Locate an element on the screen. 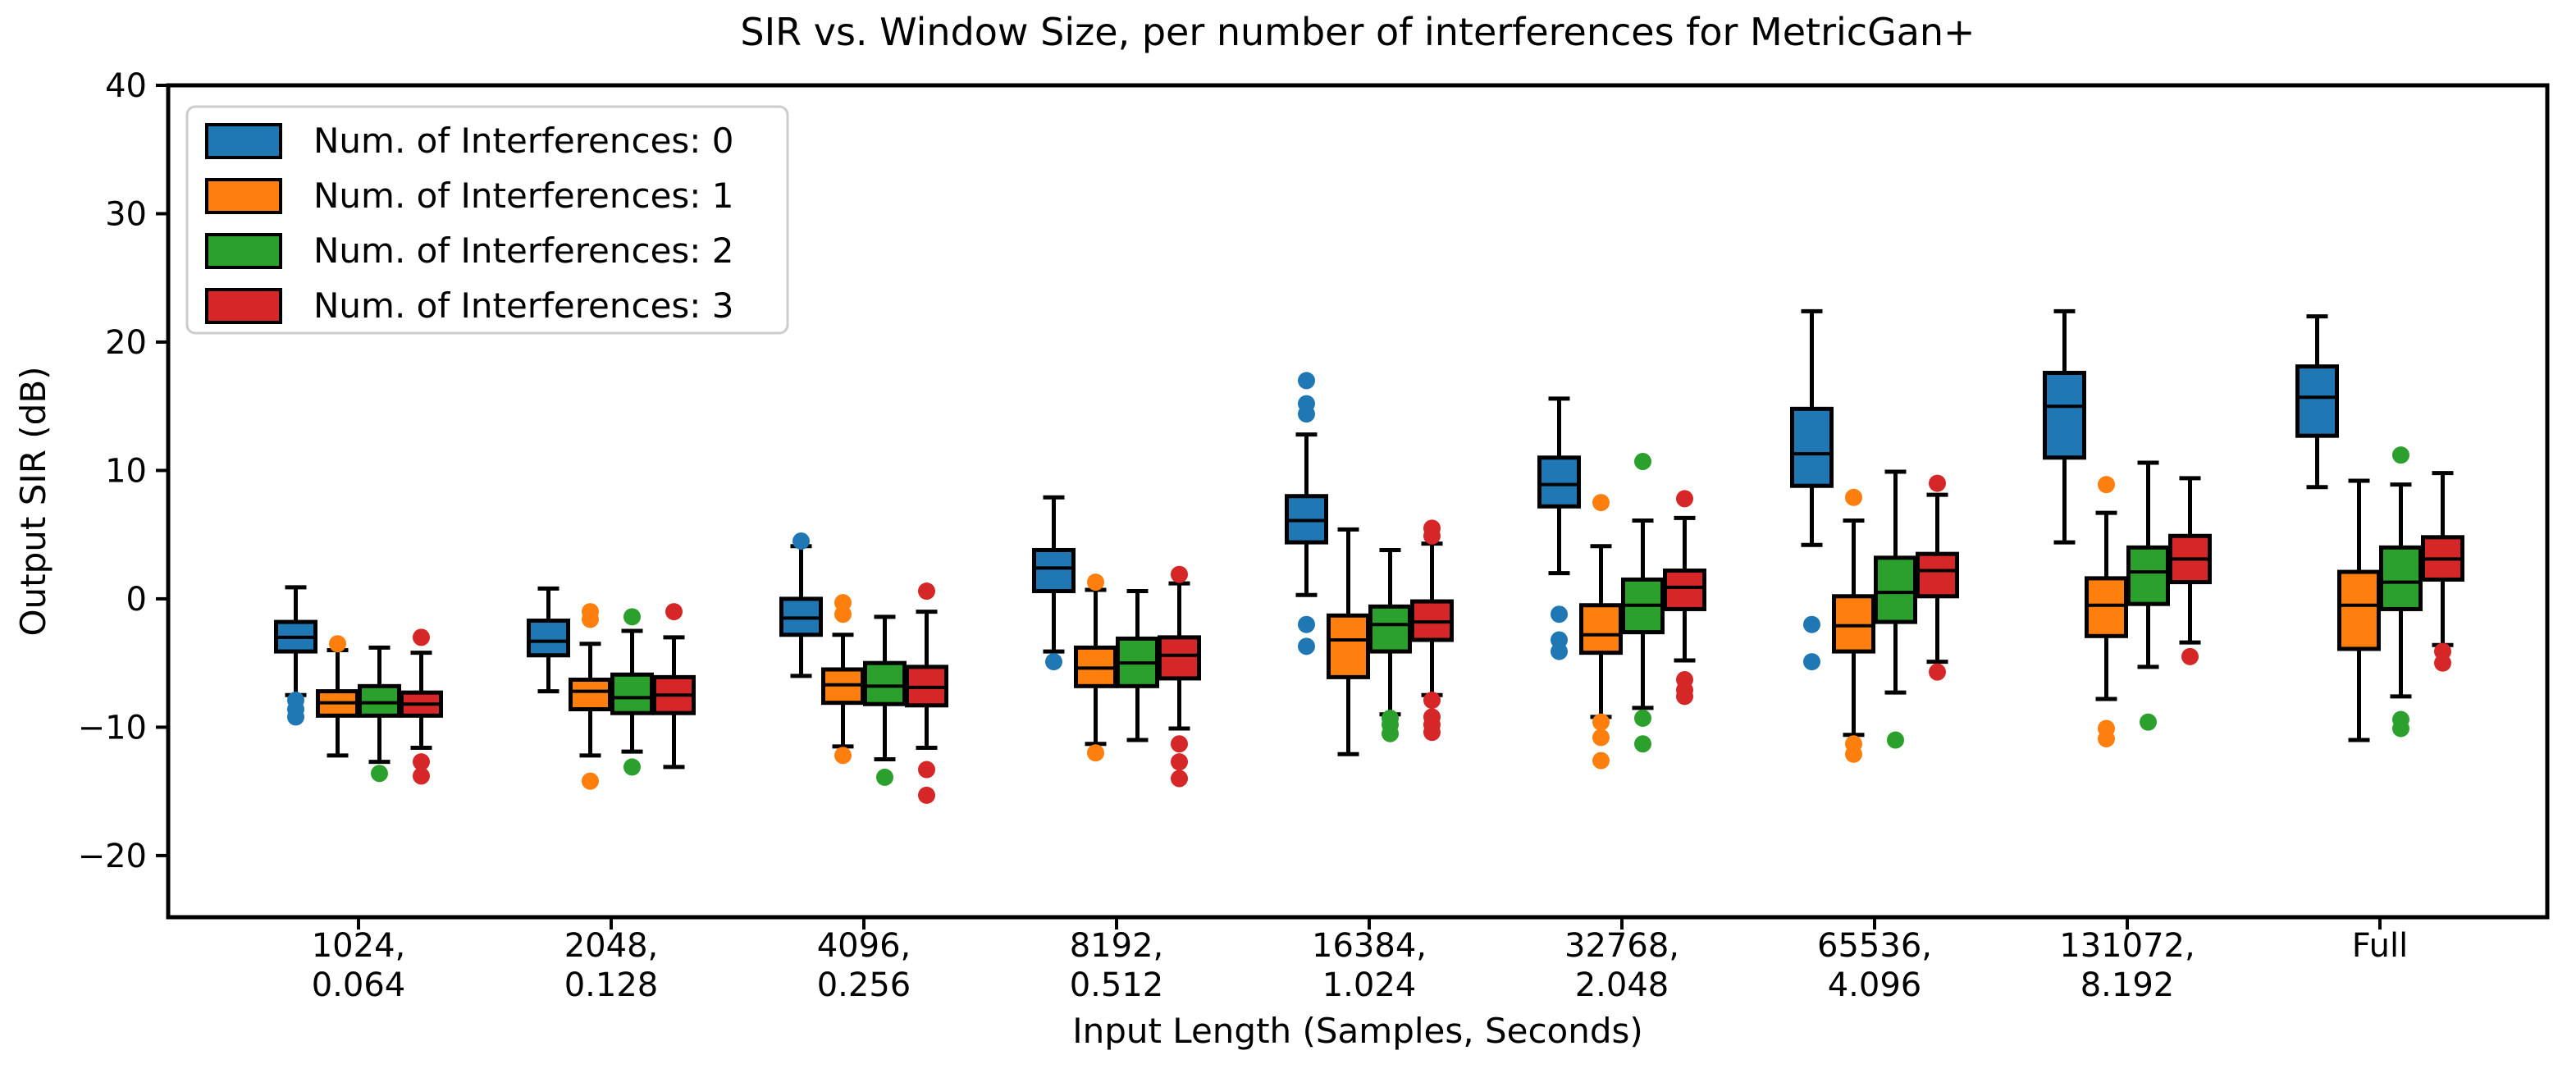  x-tick-label: 1.024 is located at coordinates (1369, 985).